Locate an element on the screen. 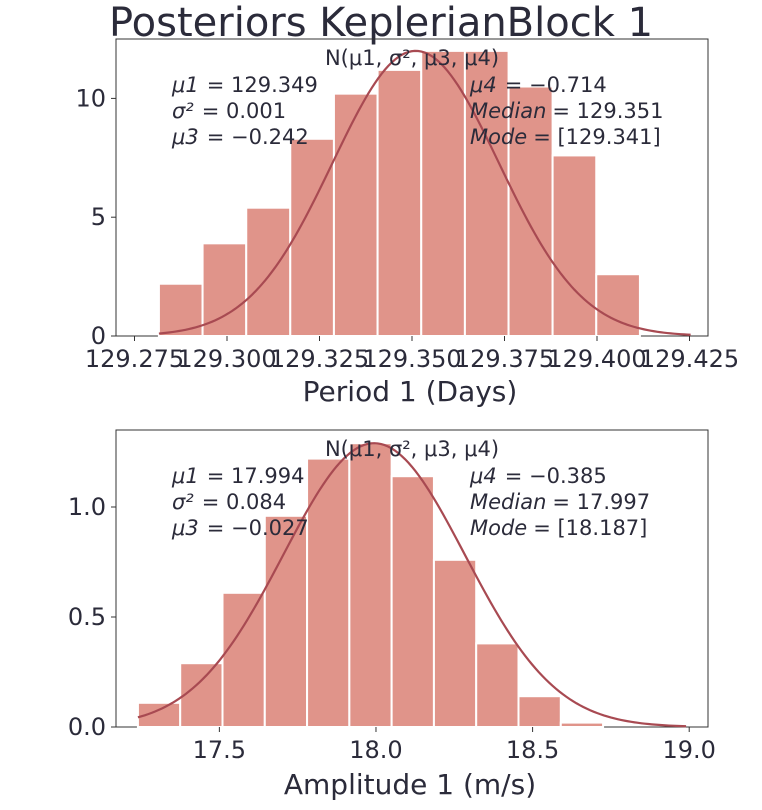 The image size is (762, 810). period-stat-mu4-value: = −0.714 is located at coordinates (556, 85).